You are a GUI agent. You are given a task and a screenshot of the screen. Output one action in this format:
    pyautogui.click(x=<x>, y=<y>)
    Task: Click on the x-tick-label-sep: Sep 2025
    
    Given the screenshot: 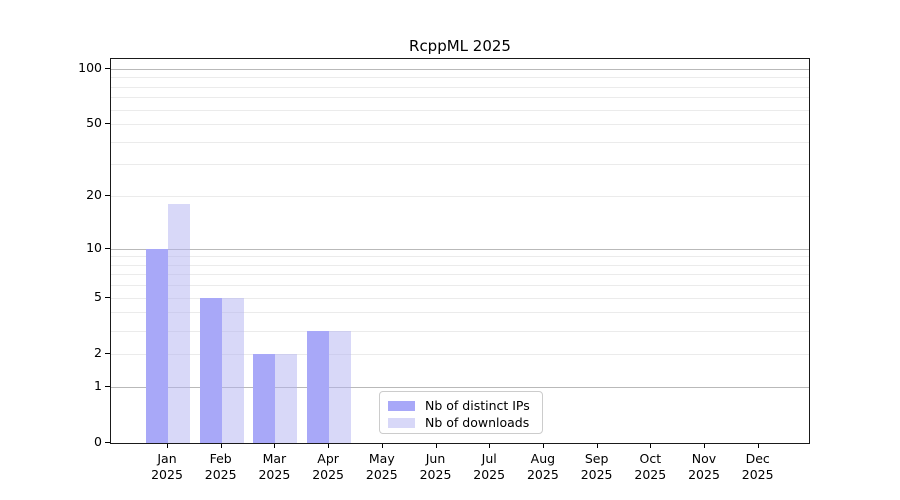 What is the action you would take?
    pyautogui.click(x=596, y=466)
    